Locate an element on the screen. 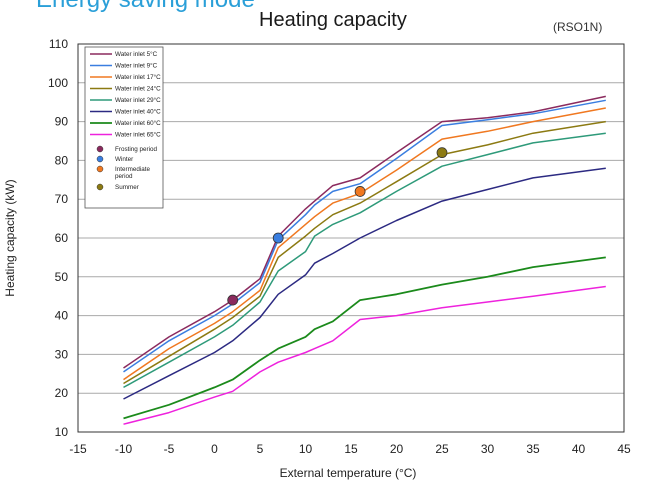 This screenshot has width=653, height=484. x-axis-label: External temperature (°C) is located at coordinates (348, 473).